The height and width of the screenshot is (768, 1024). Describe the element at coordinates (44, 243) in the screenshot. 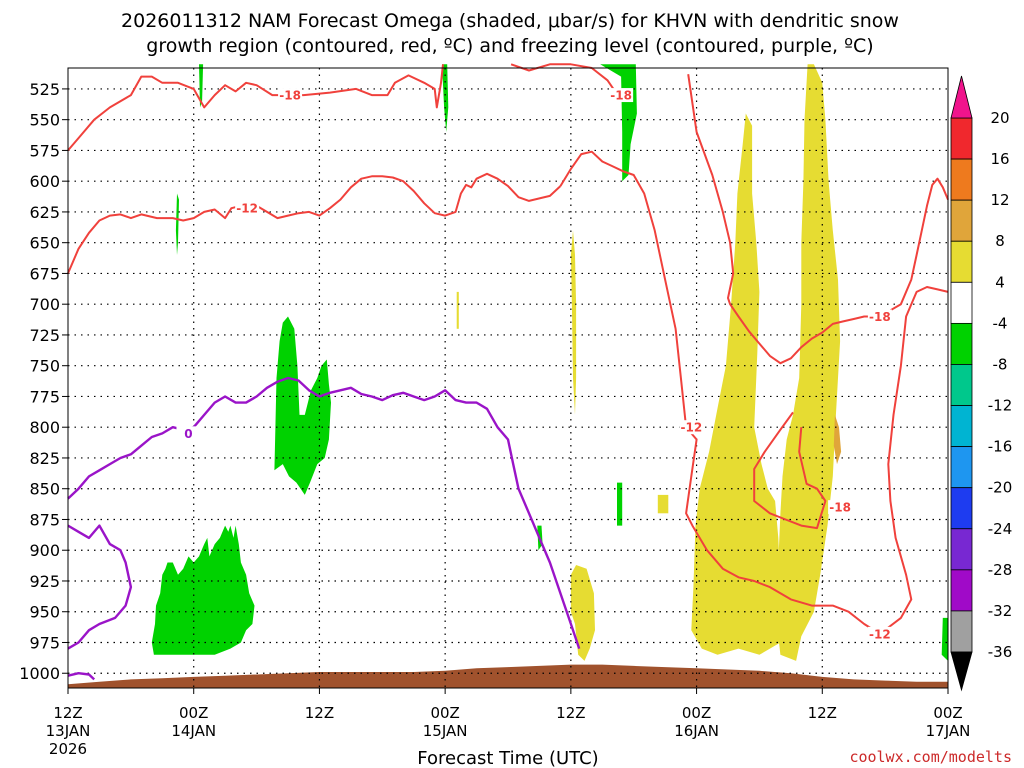

I see `y-tick-label-650: 650` at that location.